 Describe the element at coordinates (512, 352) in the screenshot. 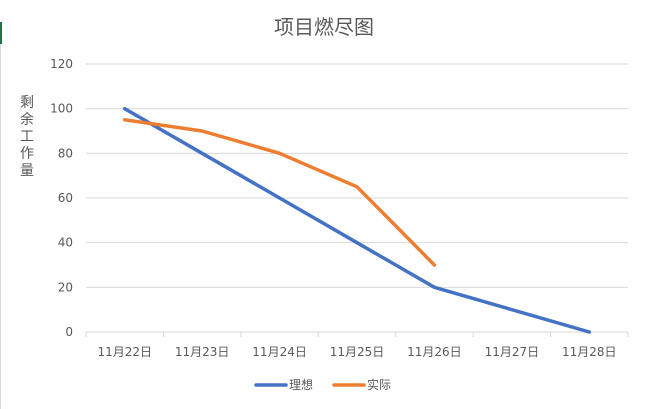

I see `x-tick-label: 11月27日` at that location.